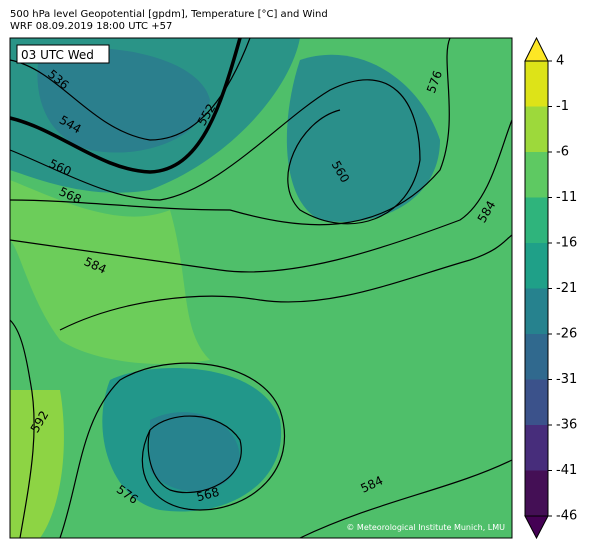 The height and width of the screenshot is (552, 599). I want to click on colorbar-tick-label: 4, so click(560, 61).